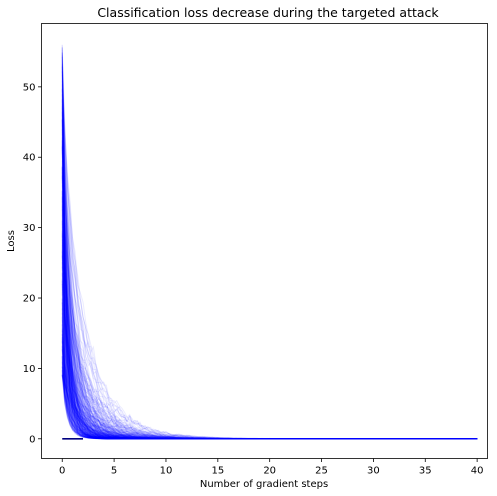 The height and width of the screenshot is (496, 497). I want to click on y-tick-label: 40, so click(29, 158).